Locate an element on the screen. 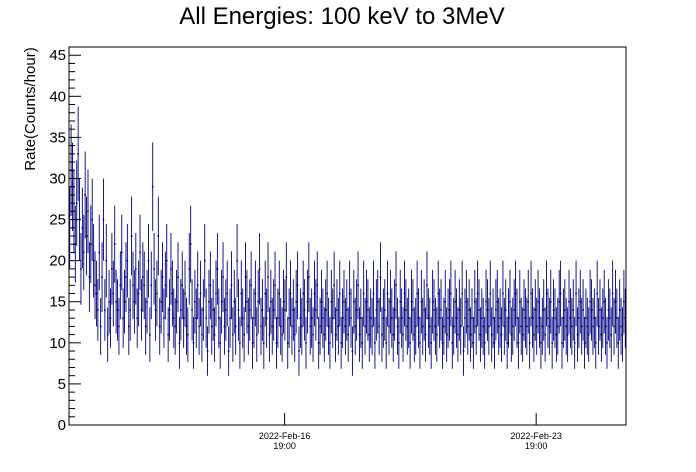  y-tick-label: 5 is located at coordinates (62, 384).